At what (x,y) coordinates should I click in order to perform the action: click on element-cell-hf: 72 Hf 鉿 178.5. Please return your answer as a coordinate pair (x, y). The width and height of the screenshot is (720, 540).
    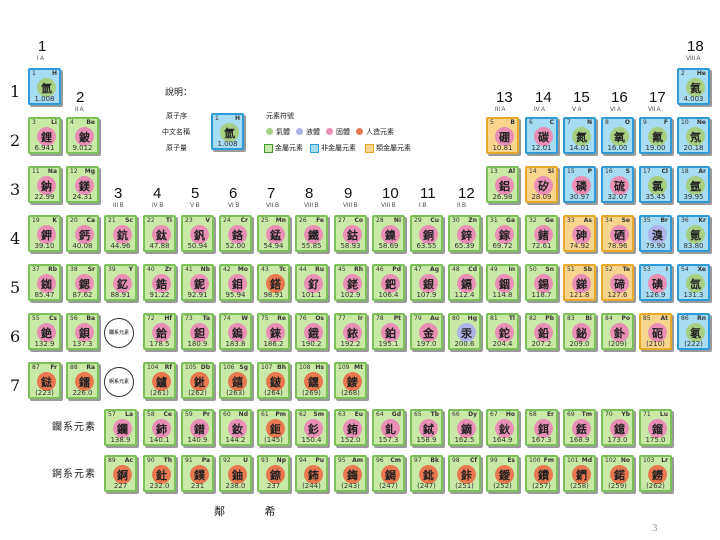
    Looking at the image, I should click on (159, 331).